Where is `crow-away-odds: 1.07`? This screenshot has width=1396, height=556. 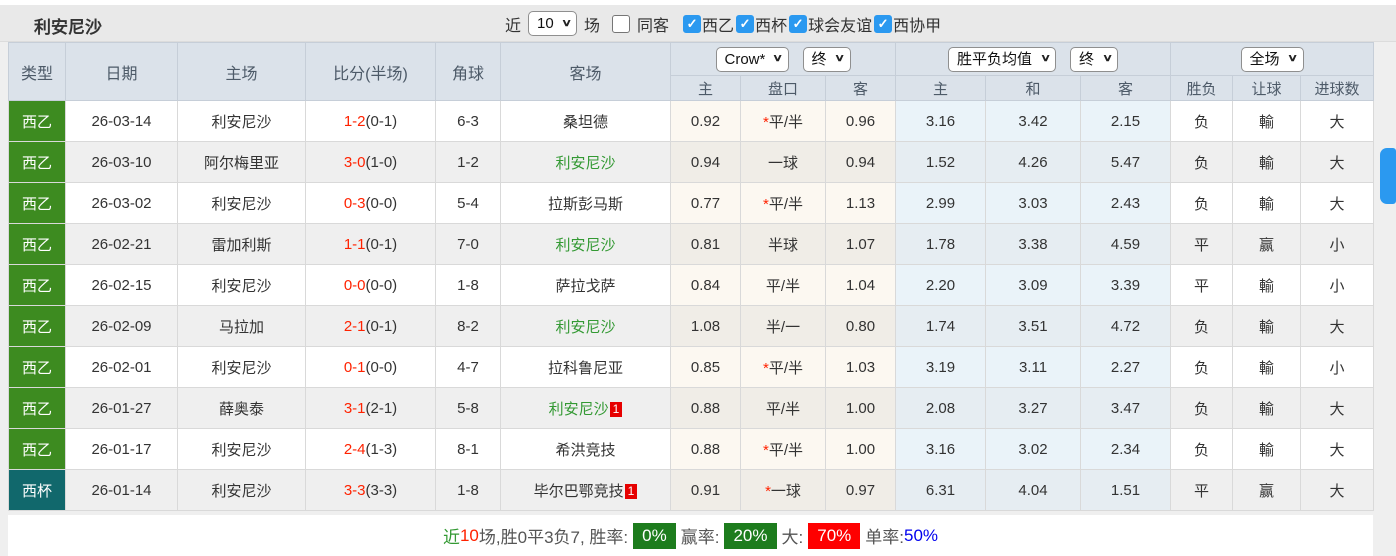
crow-away-odds: 1.07 is located at coordinates (860, 244).